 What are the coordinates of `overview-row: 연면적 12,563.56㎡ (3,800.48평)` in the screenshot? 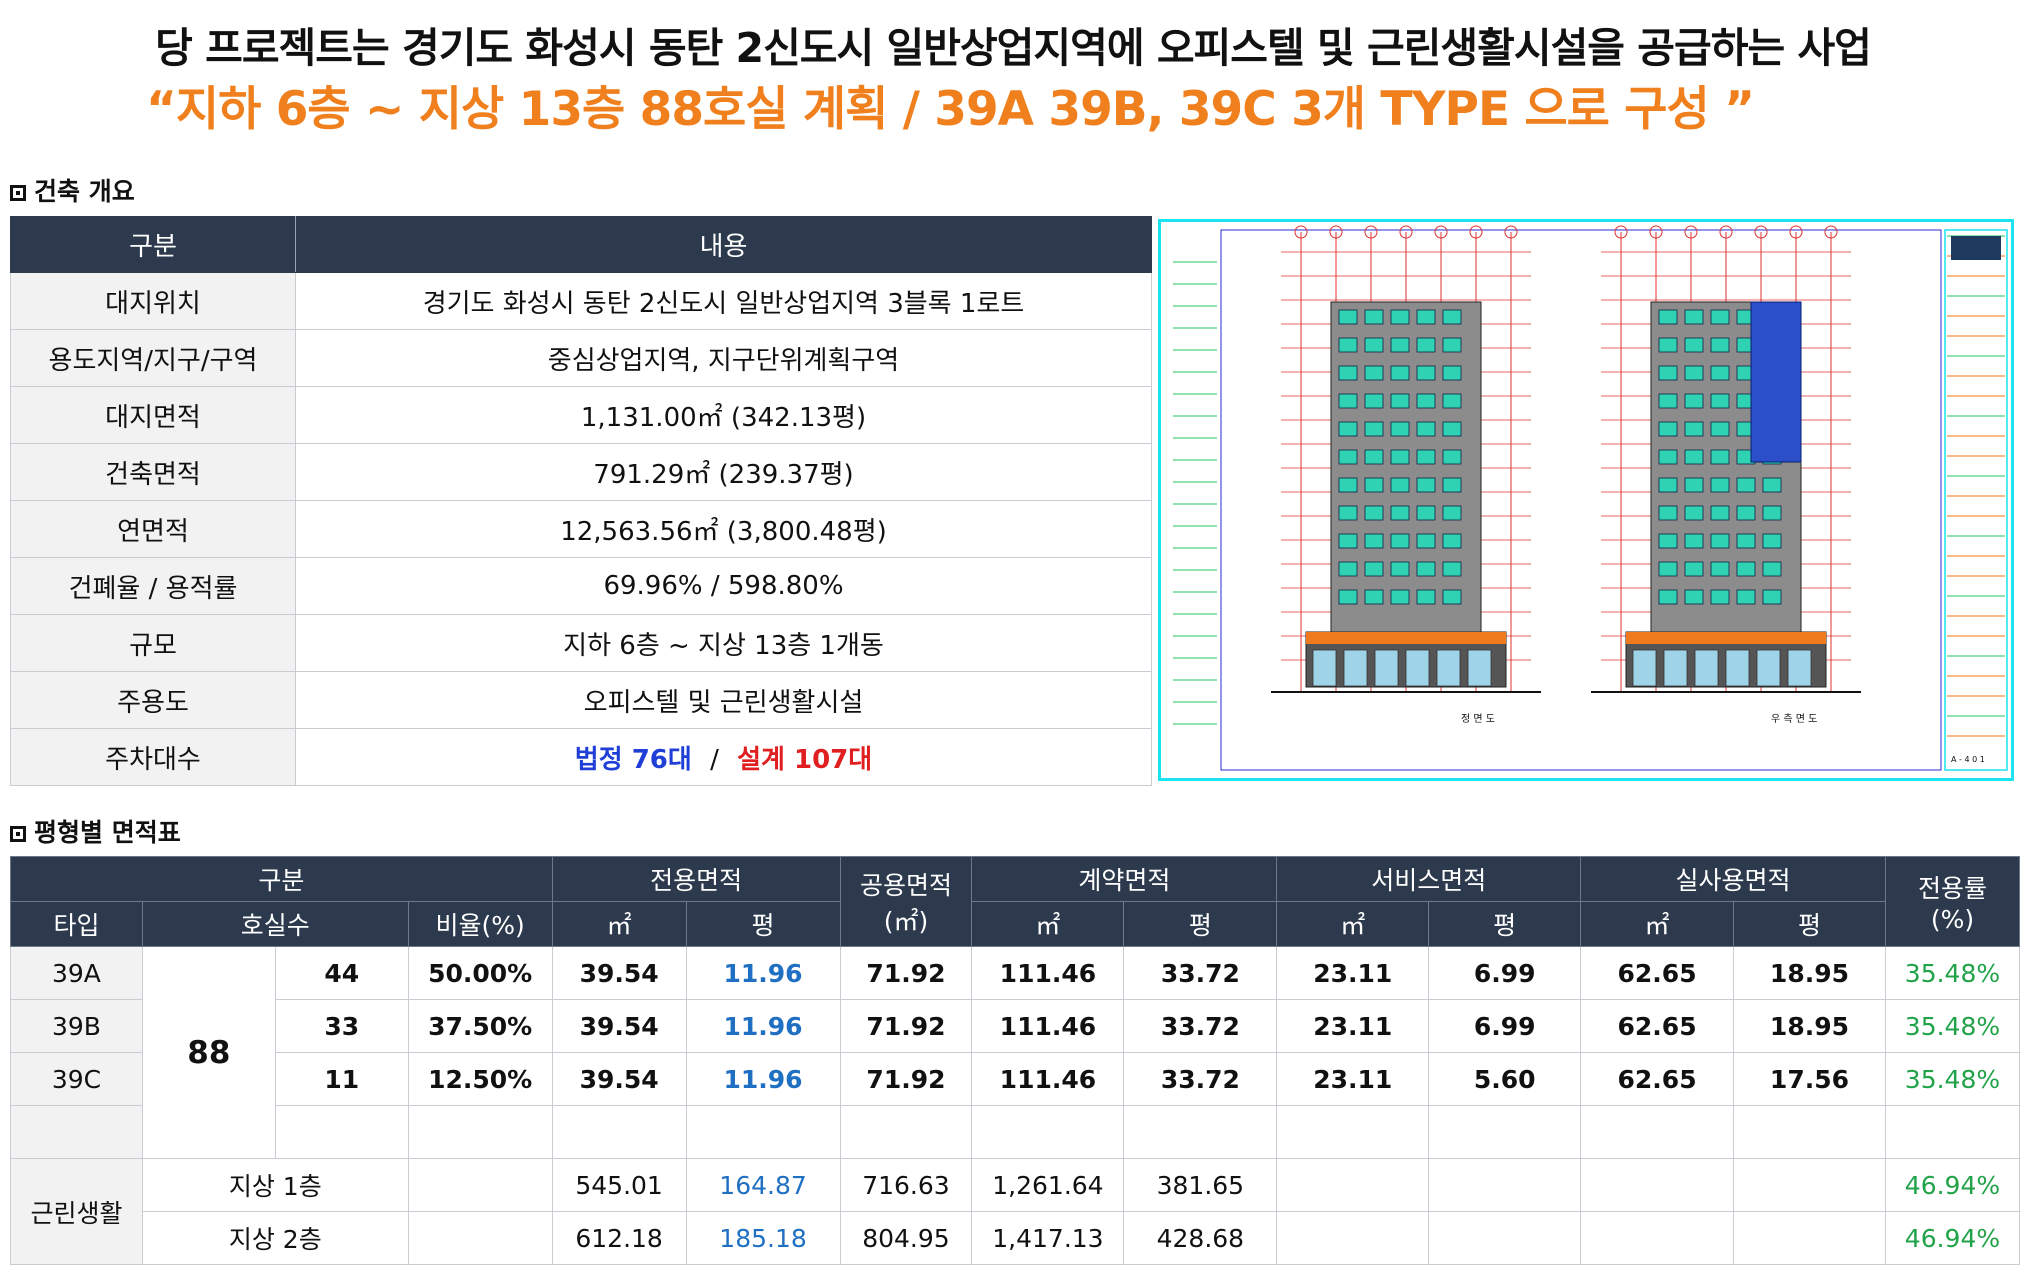 It's located at (581, 529).